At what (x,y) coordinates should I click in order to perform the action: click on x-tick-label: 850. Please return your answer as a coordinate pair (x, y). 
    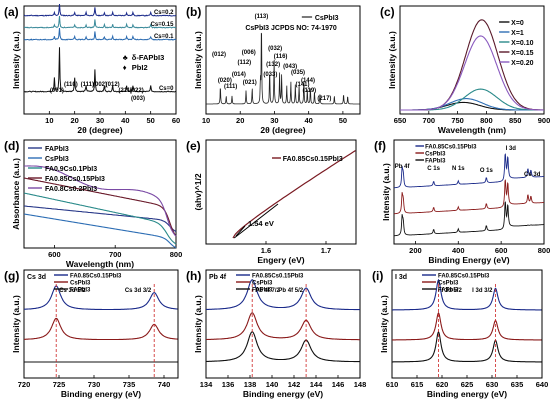
    Looking at the image, I should click on (515, 120).